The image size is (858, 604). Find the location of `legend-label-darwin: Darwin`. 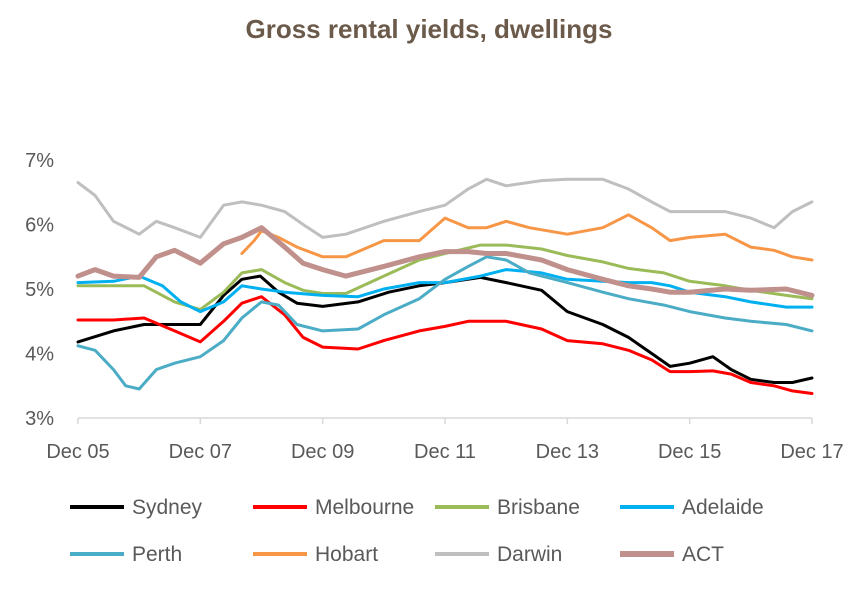

legend-label-darwin: Darwin is located at coordinates (529, 554).